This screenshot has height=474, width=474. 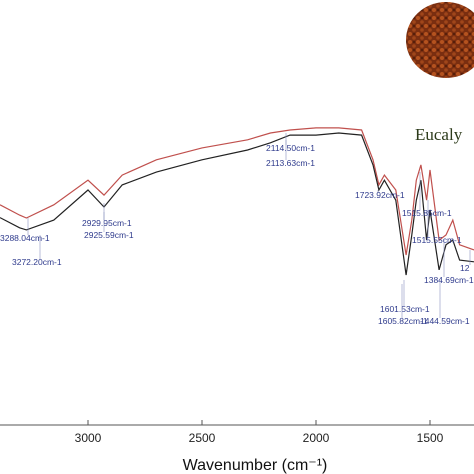 I want to click on inset-image, so click(x=440, y=40).